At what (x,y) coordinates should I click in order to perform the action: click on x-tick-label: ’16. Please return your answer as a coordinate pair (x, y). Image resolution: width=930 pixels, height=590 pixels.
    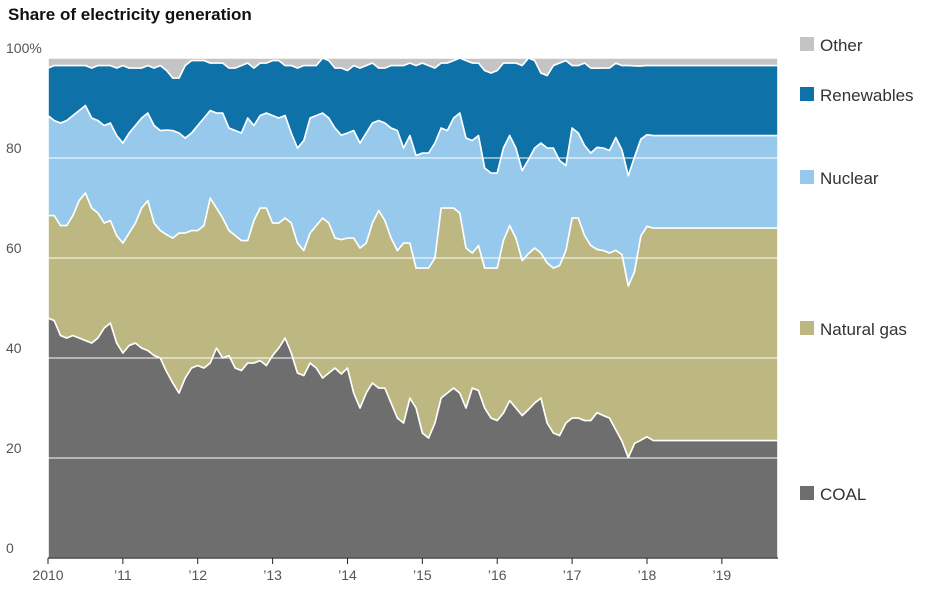
    Looking at the image, I should click on (497, 575).